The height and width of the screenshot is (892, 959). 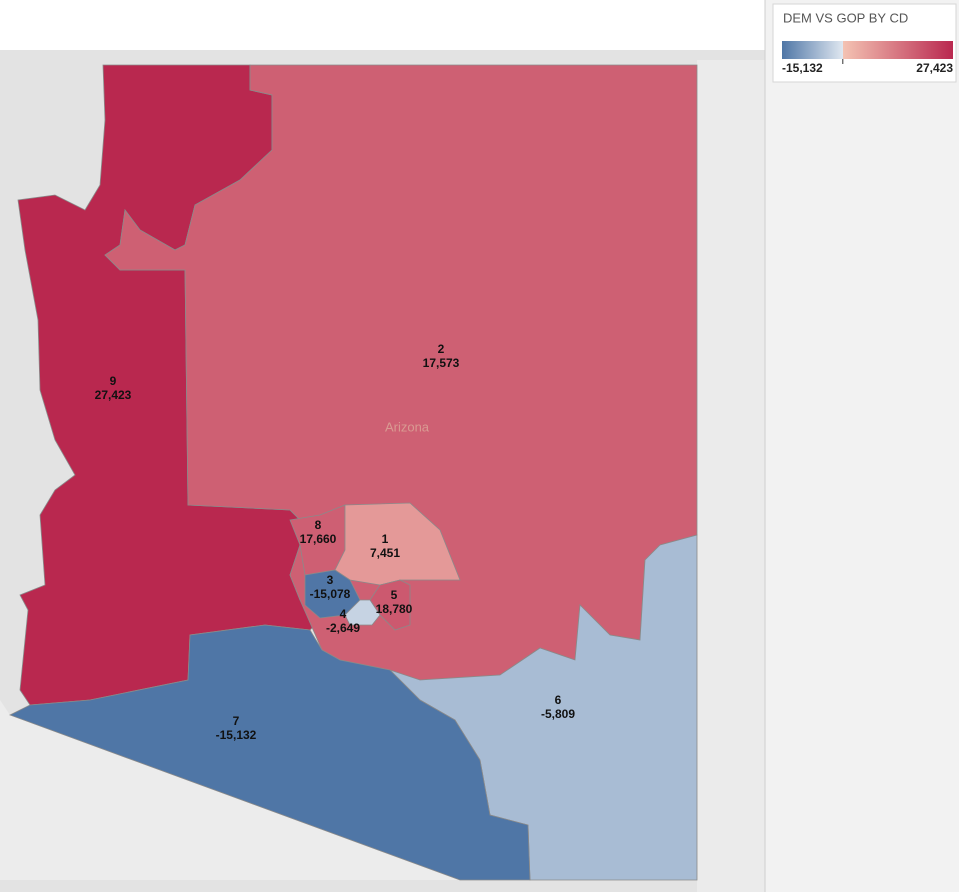 What do you see at coordinates (343, 628) in the screenshot?
I see `district-value: -2,649` at bounding box center [343, 628].